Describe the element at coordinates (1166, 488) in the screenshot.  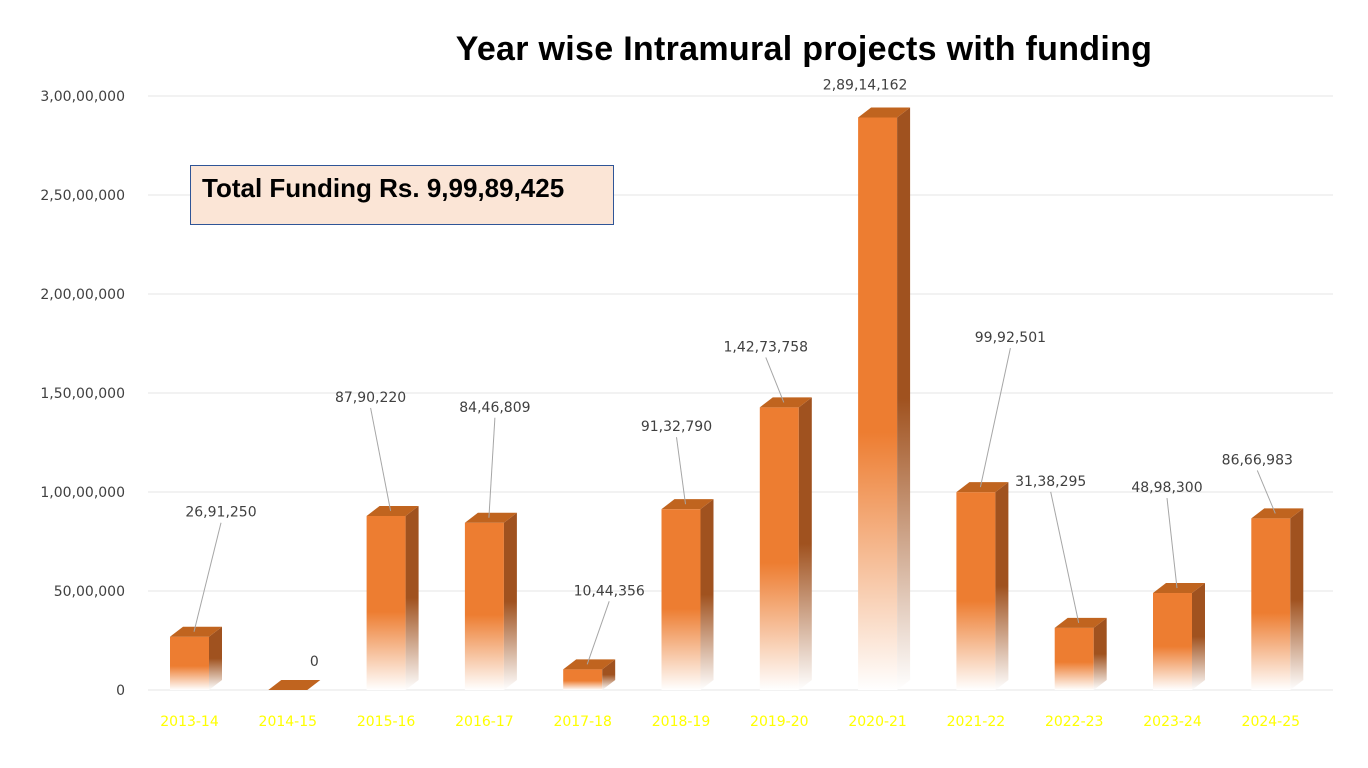
I see `data-label: 48,98,300` at that location.